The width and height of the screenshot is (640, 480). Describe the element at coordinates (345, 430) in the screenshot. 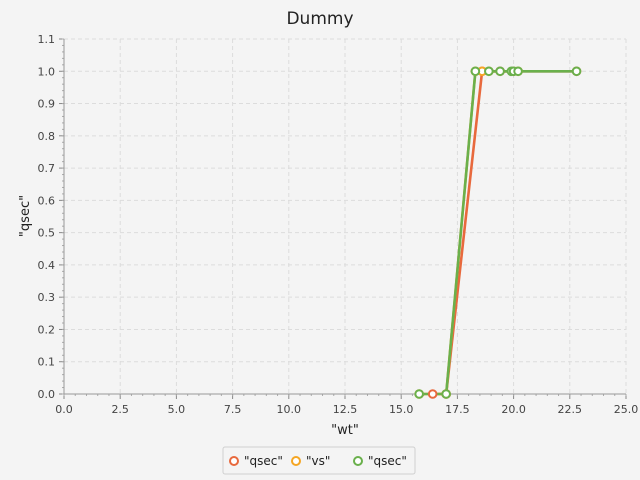

I see `x-axis-title: "wt"` at that location.